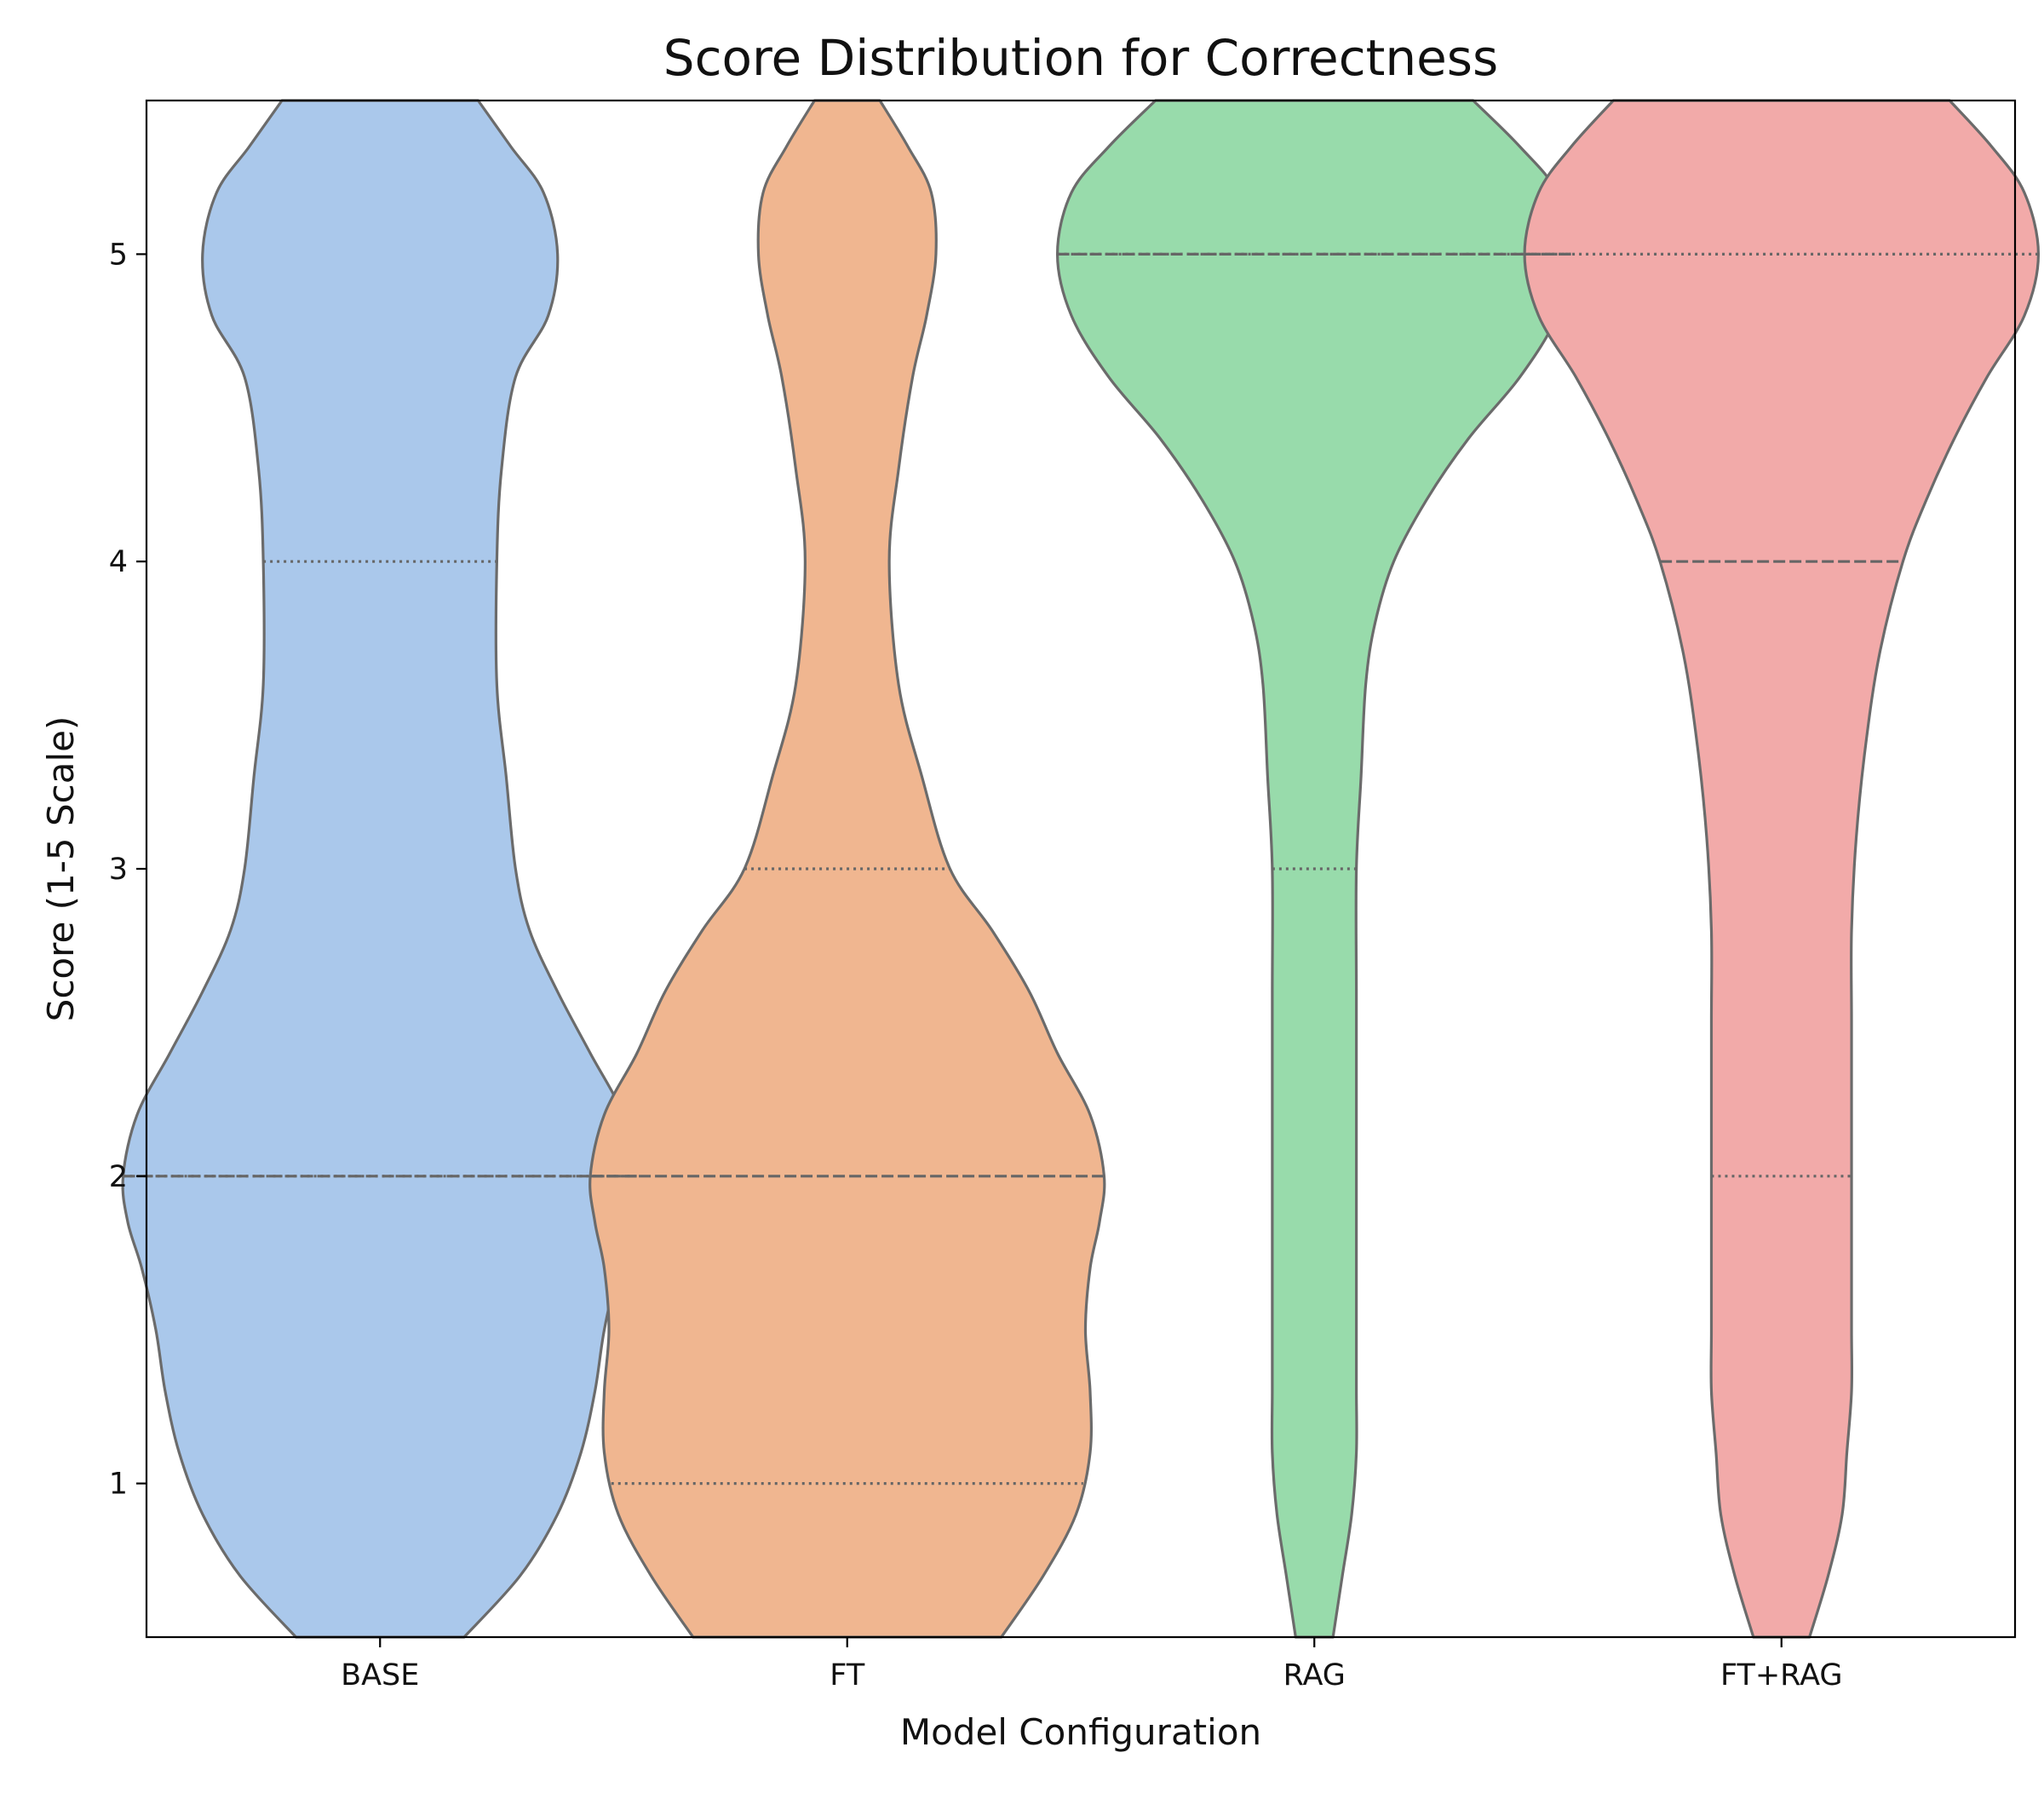 This screenshot has width=2044, height=1793. What do you see at coordinates (118, 1485) in the screenshot?
I see `y-tick-label: 1` at bounding box center [118, 1485].